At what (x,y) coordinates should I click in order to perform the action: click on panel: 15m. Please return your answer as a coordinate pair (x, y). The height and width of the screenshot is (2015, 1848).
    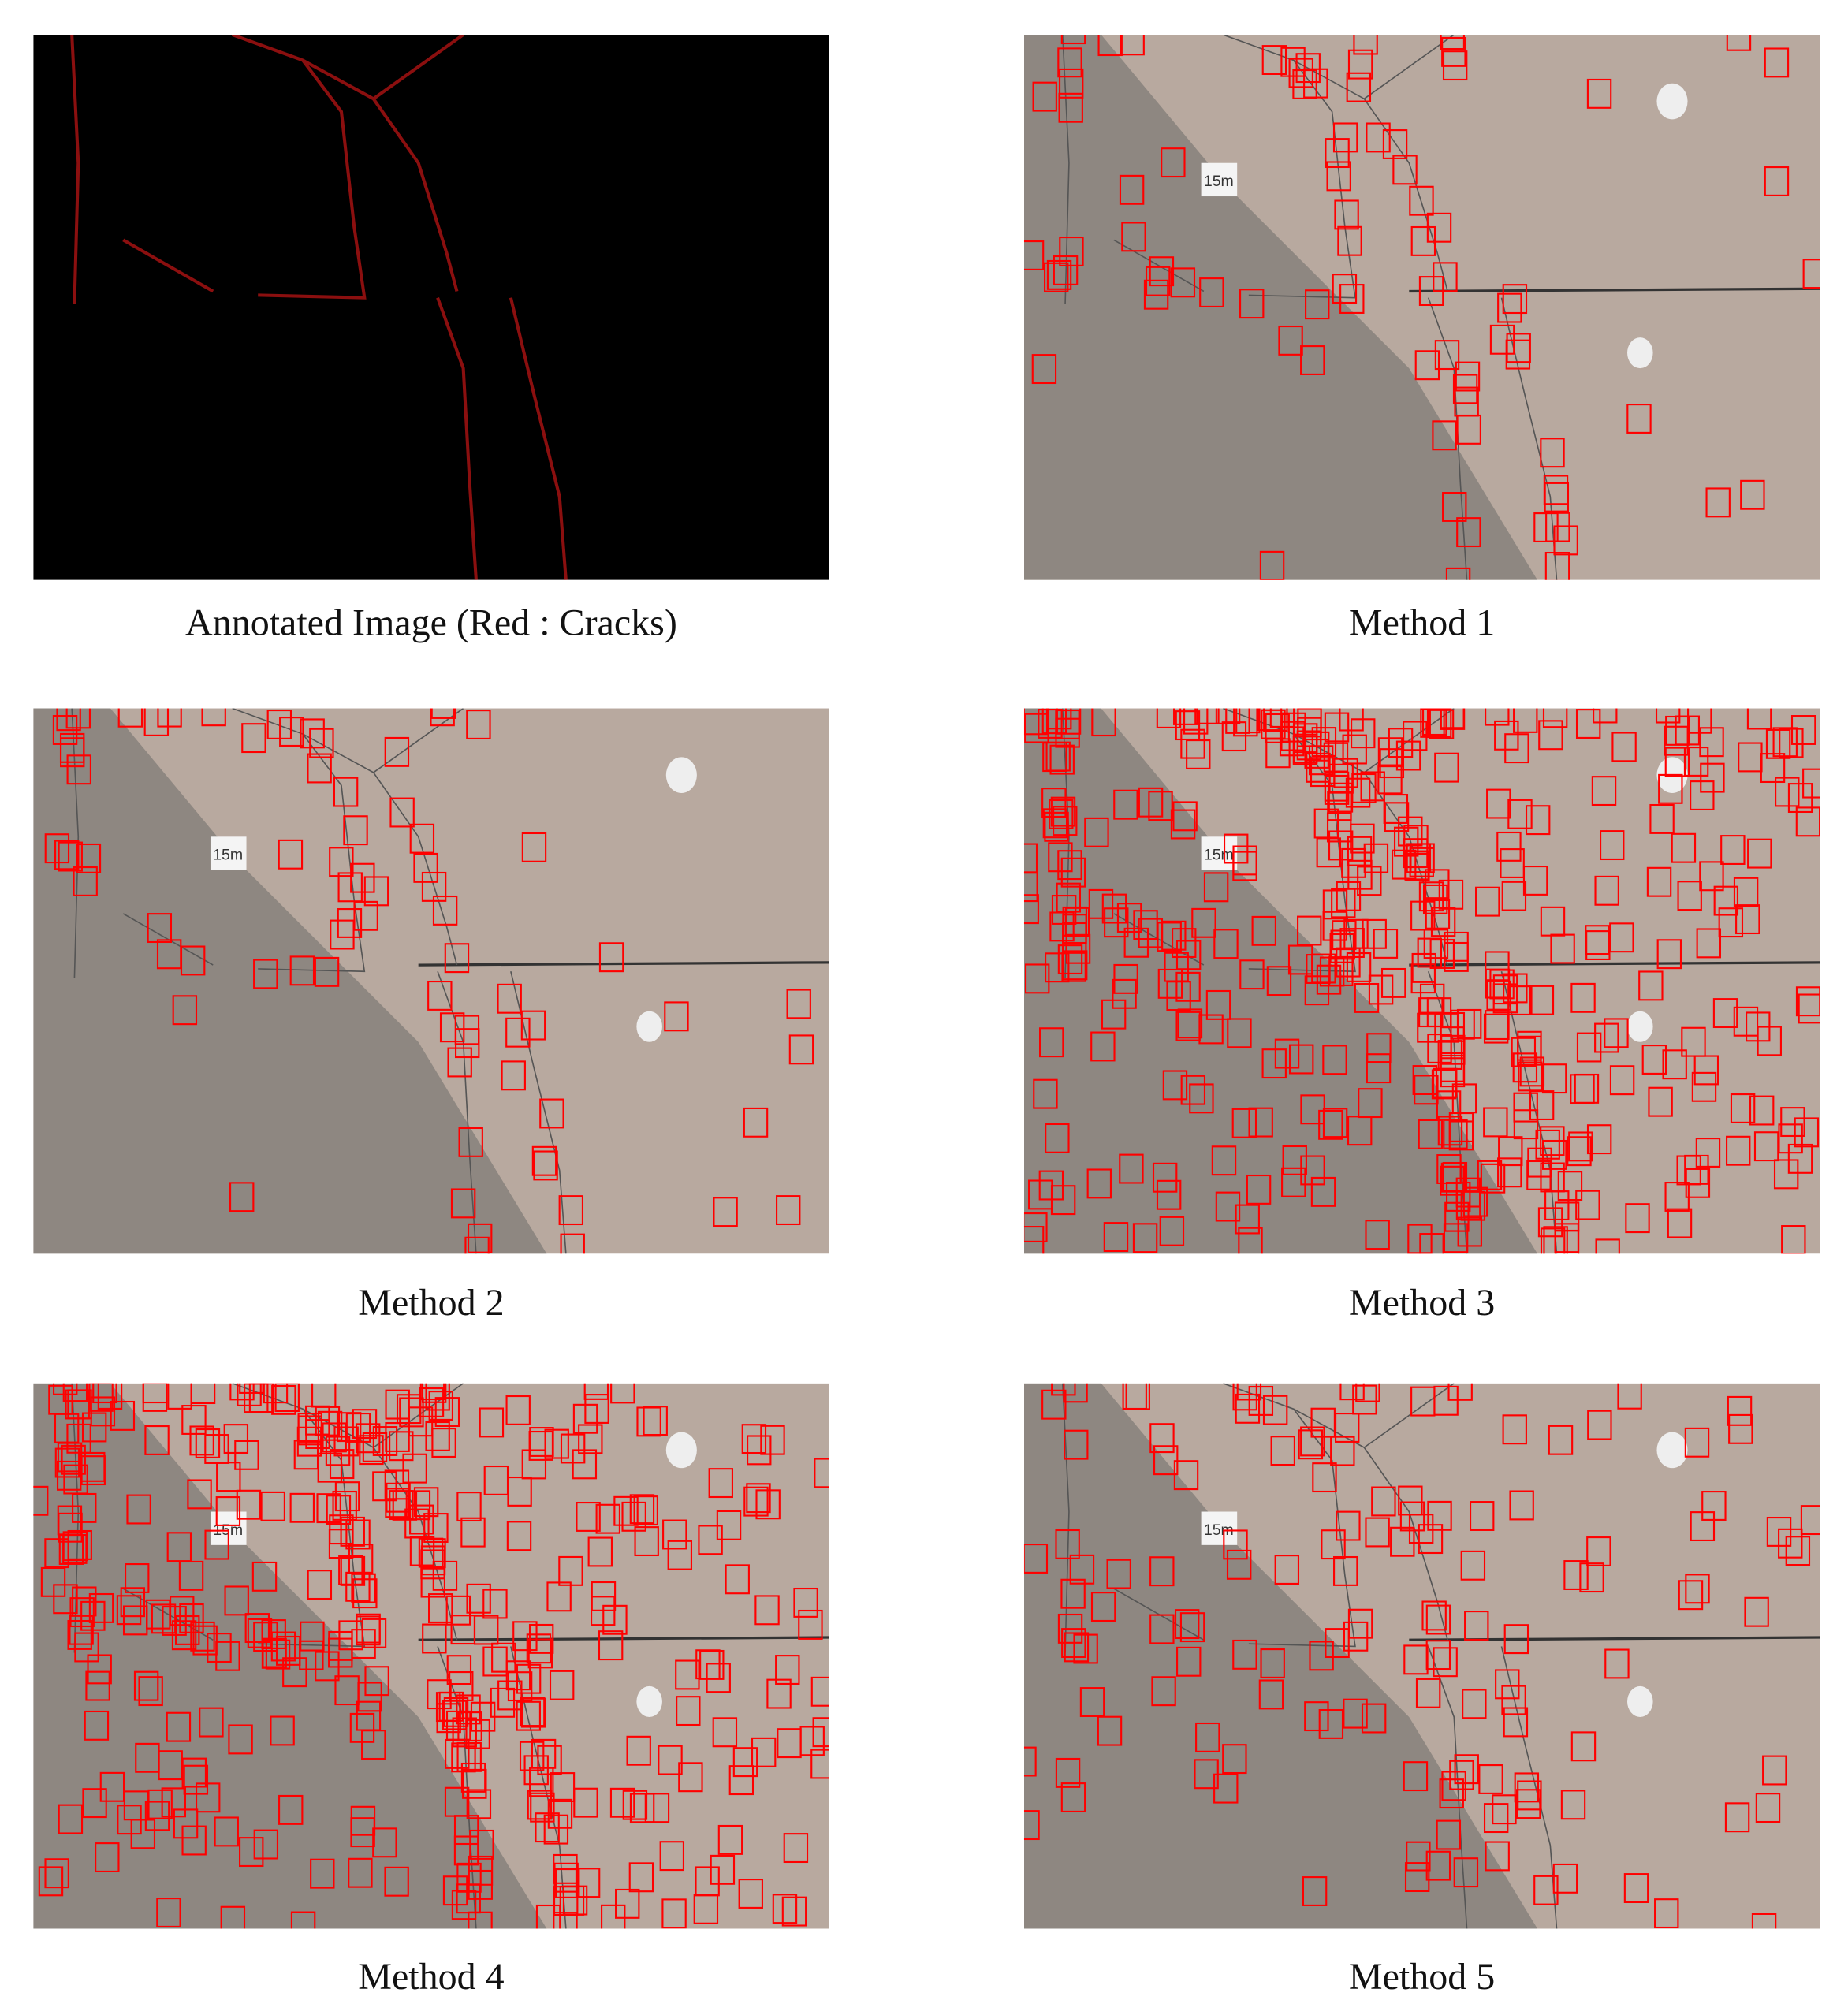
    Looking at the image, I should click on (1421, 981).